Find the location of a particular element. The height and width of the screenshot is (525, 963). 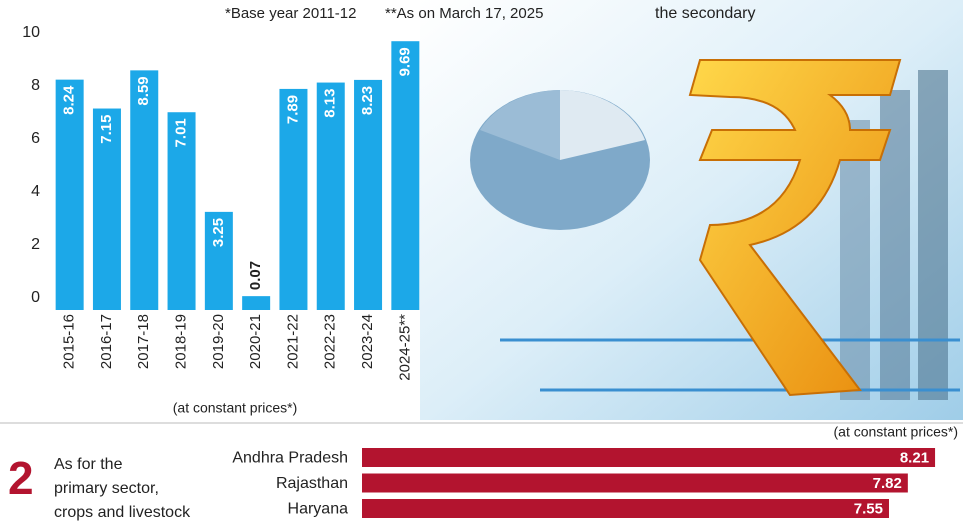

y-tick-label: 0 is located at coordinates (35, 297).